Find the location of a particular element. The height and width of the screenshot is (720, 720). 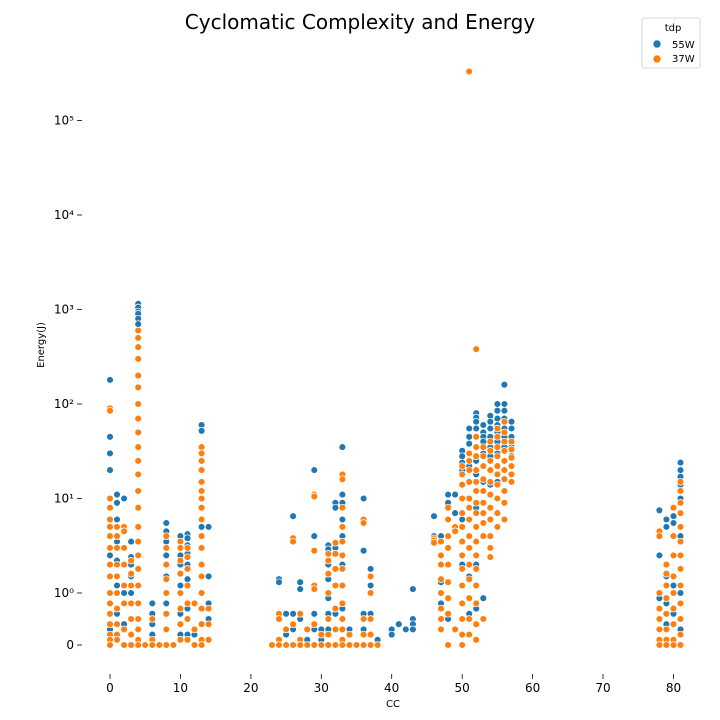

legend-marker-37w is located at coordinates (657, 59).